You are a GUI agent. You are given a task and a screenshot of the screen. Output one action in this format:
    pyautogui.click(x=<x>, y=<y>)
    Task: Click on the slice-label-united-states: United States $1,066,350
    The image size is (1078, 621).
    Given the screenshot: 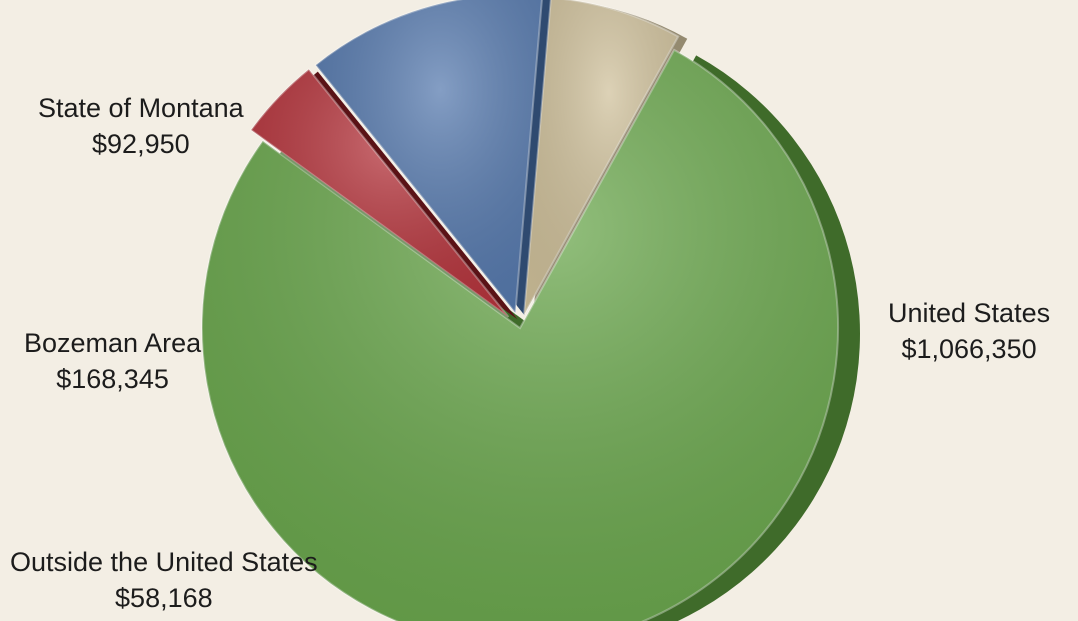 What is the action you would take?
    pyautogui.click(x=969, y=331)
    